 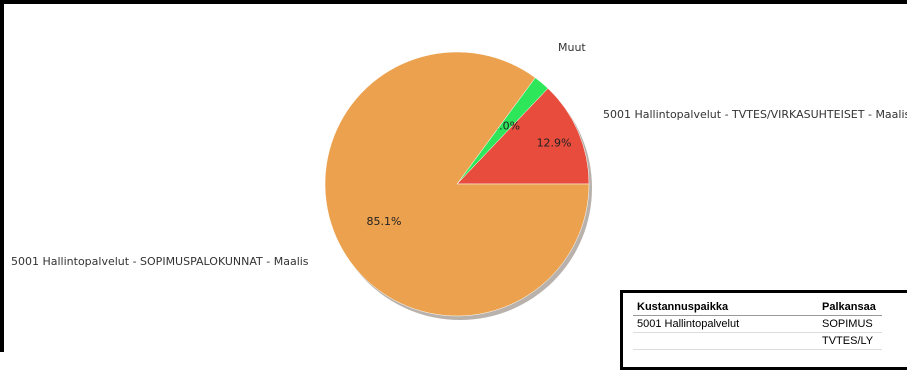 What do you see at coordinates (572, 47) in the screenshot?
I see `slice-category-label: Muut` at bounding box center [572, 47].